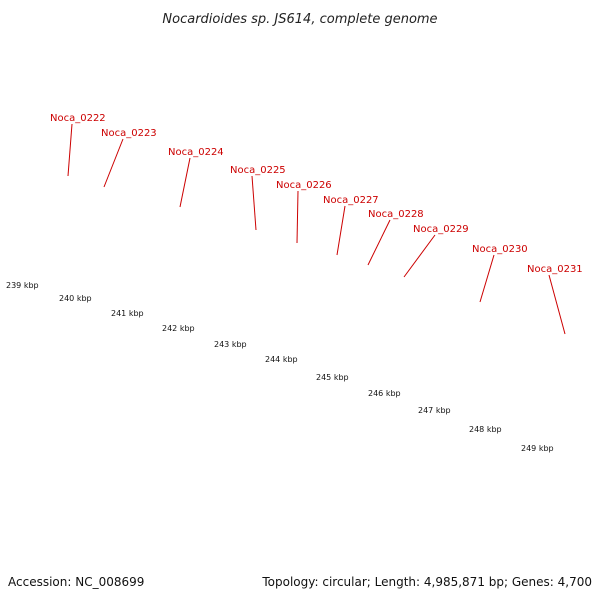 The image size is (600, 600). Describe the element at coordinates (500, 249) in the screenshot. I see `gene-label: Noca_0230` at that location.